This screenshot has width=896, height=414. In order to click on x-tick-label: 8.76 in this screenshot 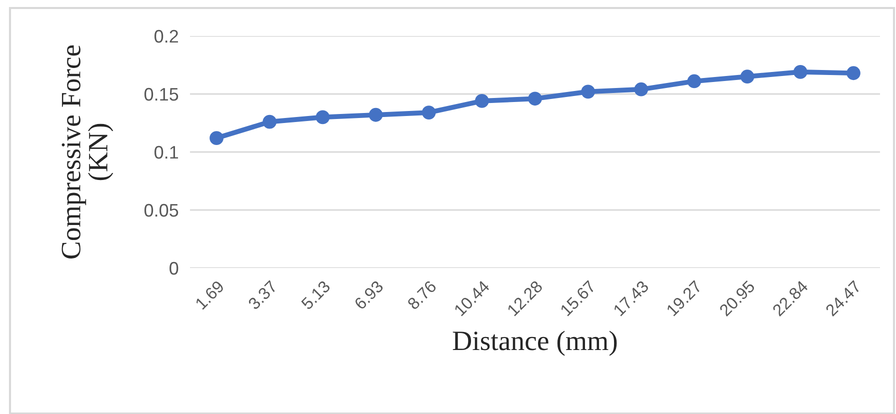, I will do `click(421, 295)`.